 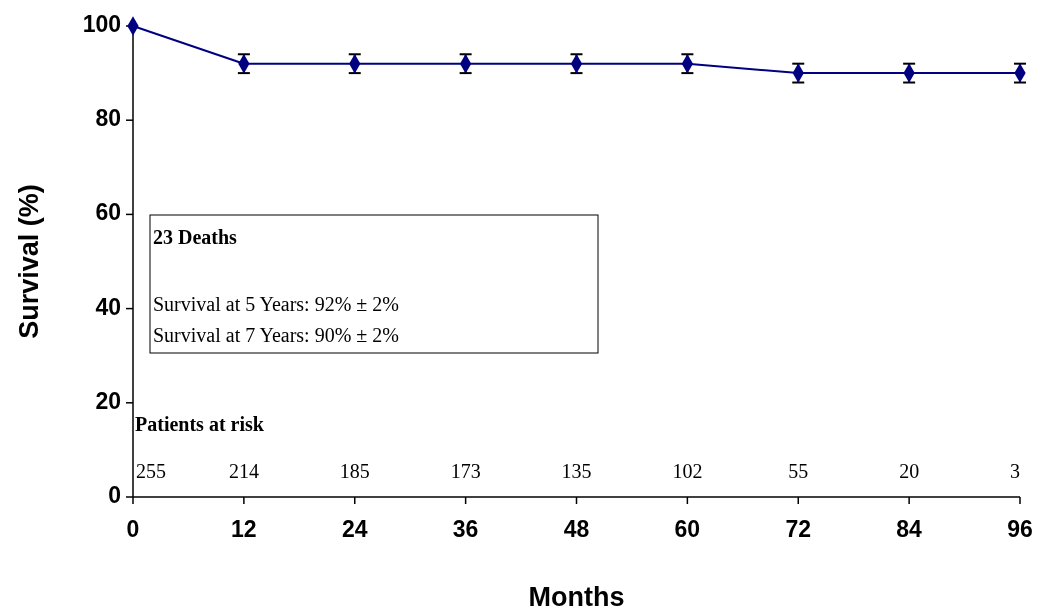 What do you see at coordinates (1020, 529) in the screenshot?
I see `x-tick-label: 96` at bounding box center [1020, 529].